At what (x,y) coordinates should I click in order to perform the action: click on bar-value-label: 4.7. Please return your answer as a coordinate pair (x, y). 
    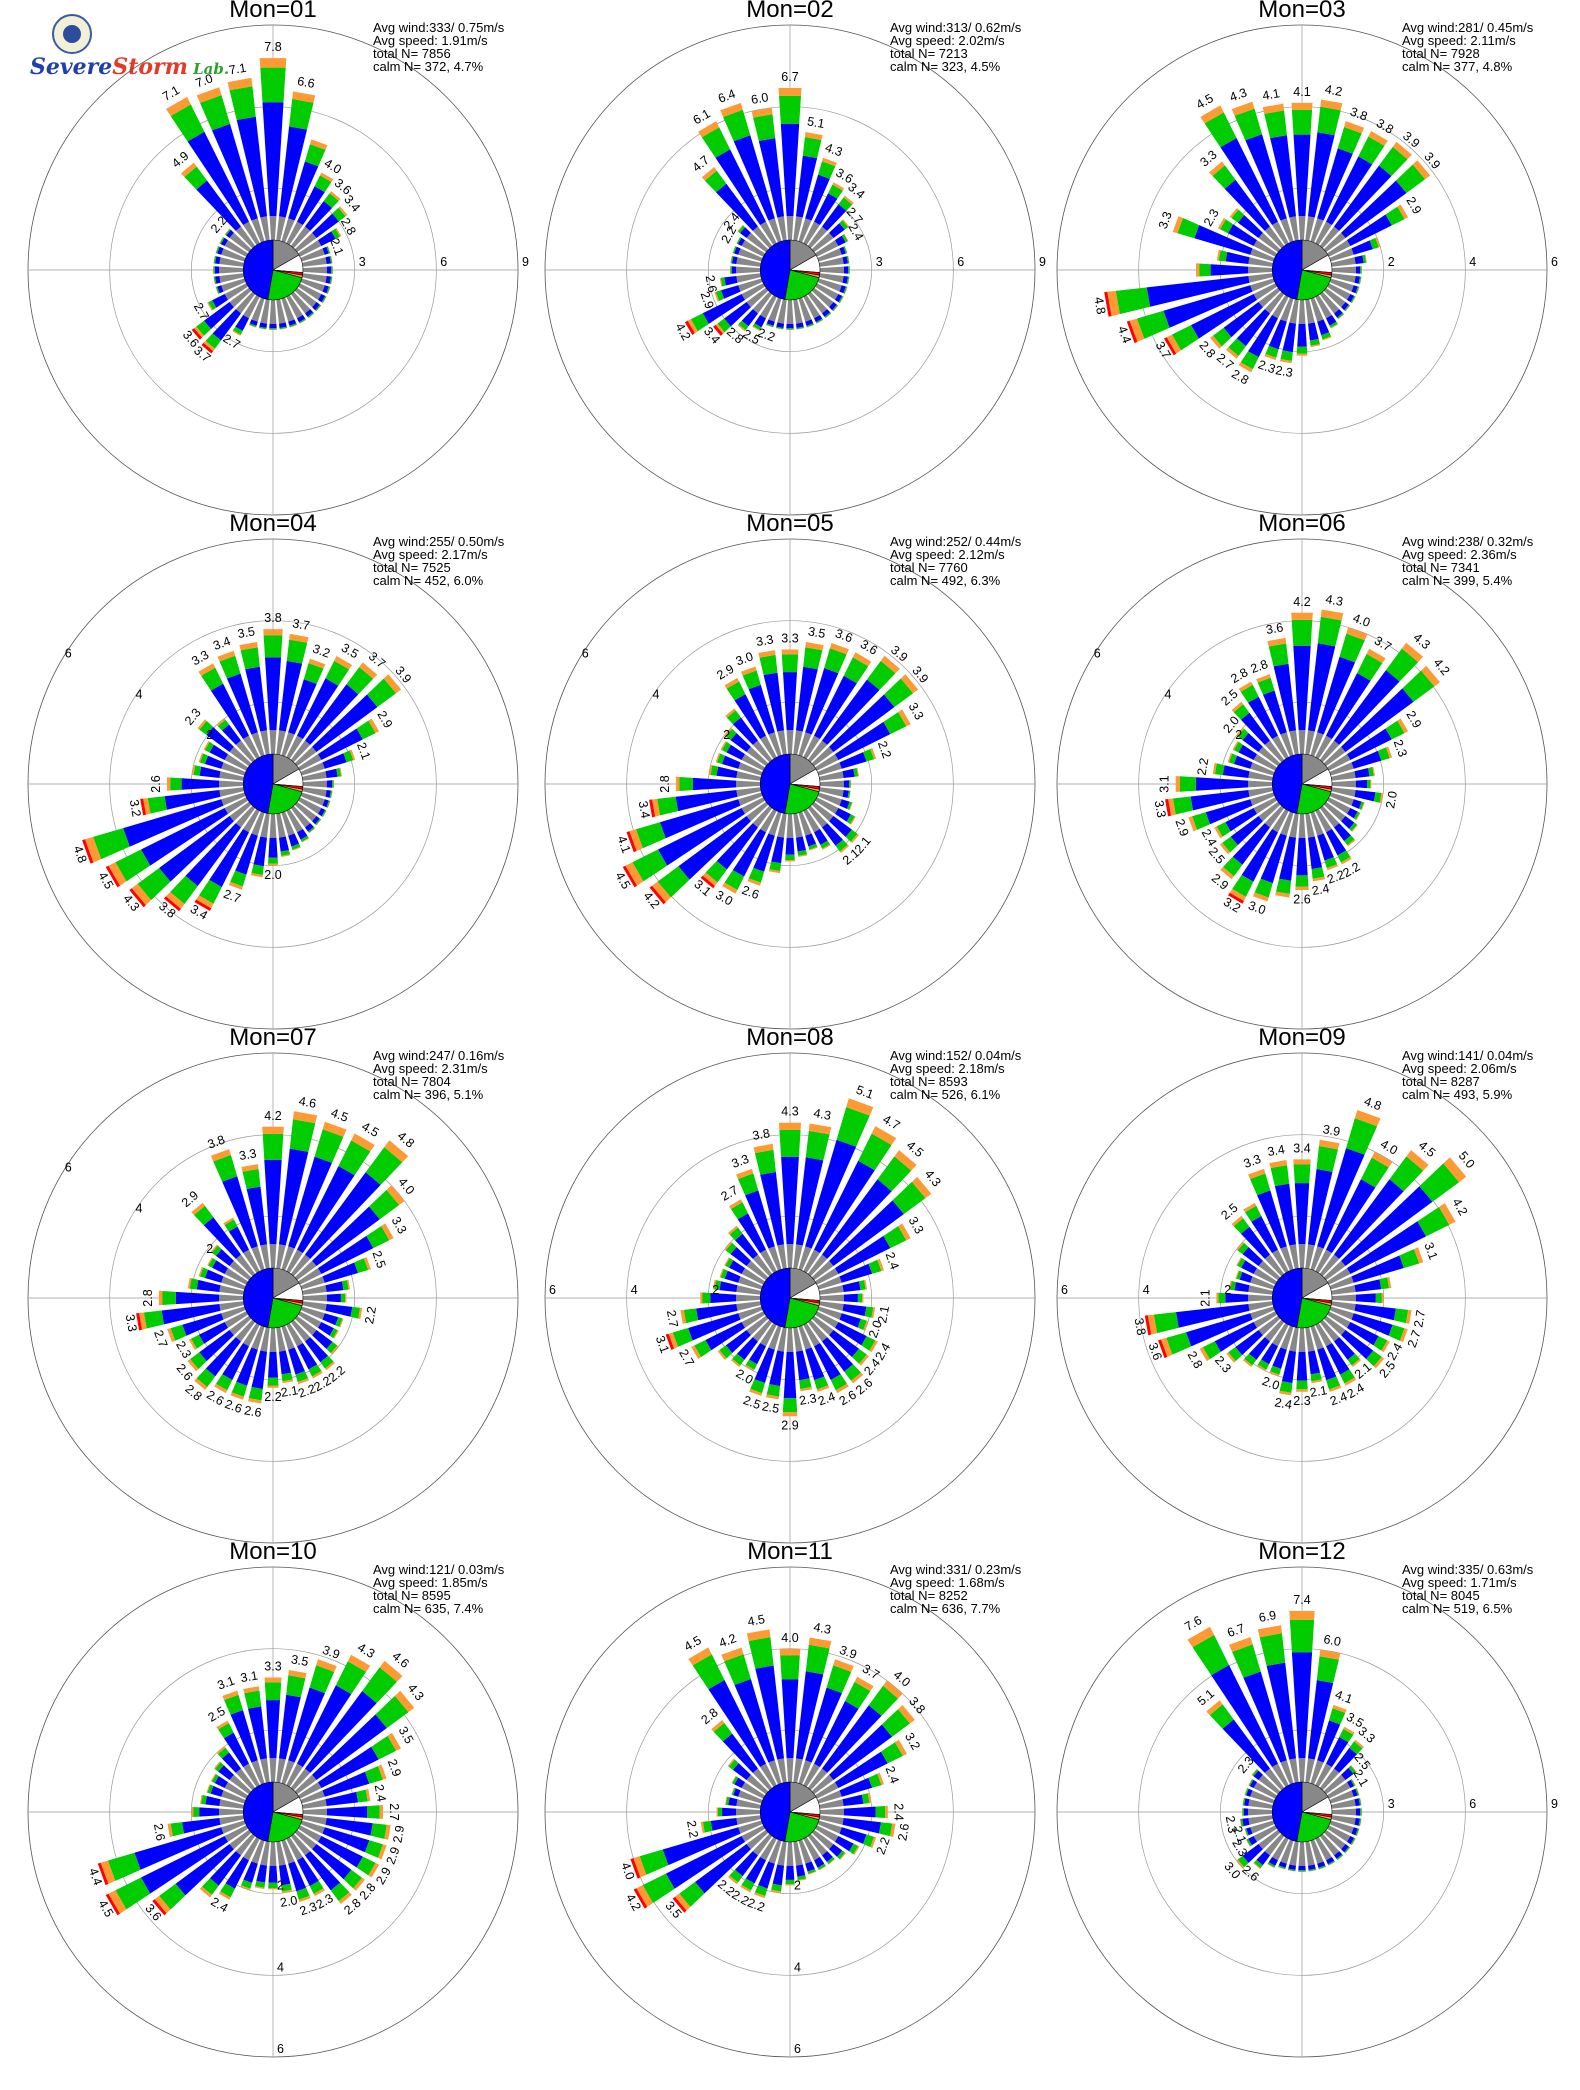
    Looking at the image, I should click on (891, 1122).